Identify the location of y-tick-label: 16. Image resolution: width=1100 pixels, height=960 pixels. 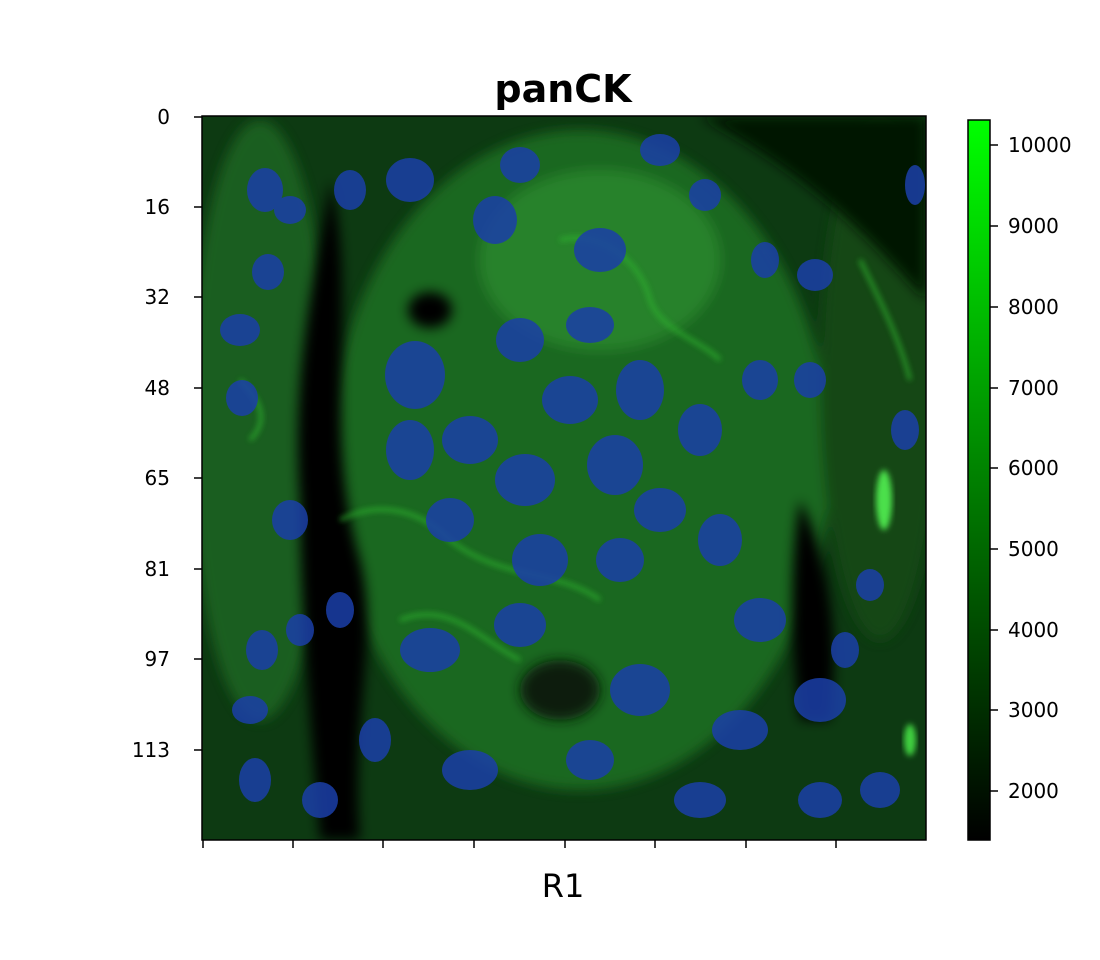
(157, 207).